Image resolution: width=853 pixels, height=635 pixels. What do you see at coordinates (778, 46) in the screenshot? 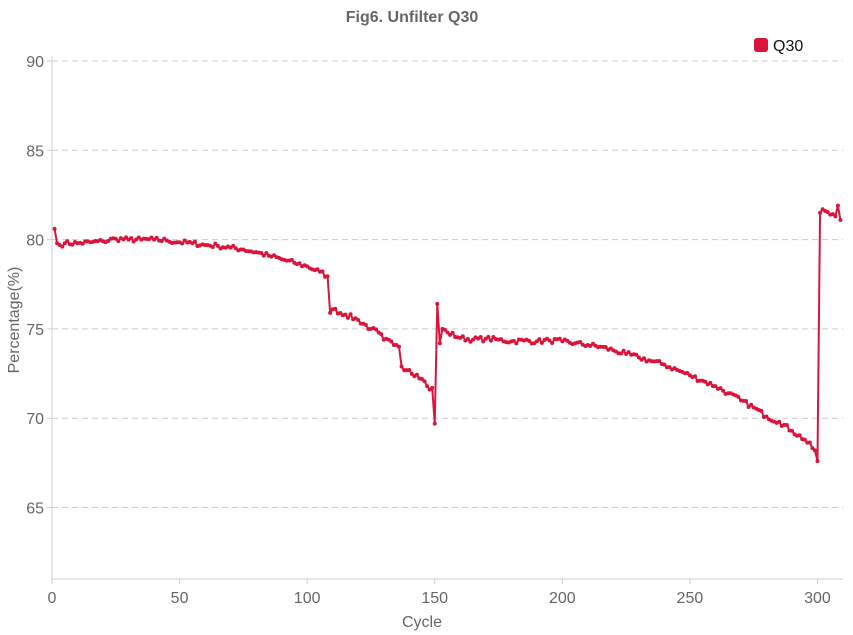
I see `legend: Q30` at bounding box center [778, 46].